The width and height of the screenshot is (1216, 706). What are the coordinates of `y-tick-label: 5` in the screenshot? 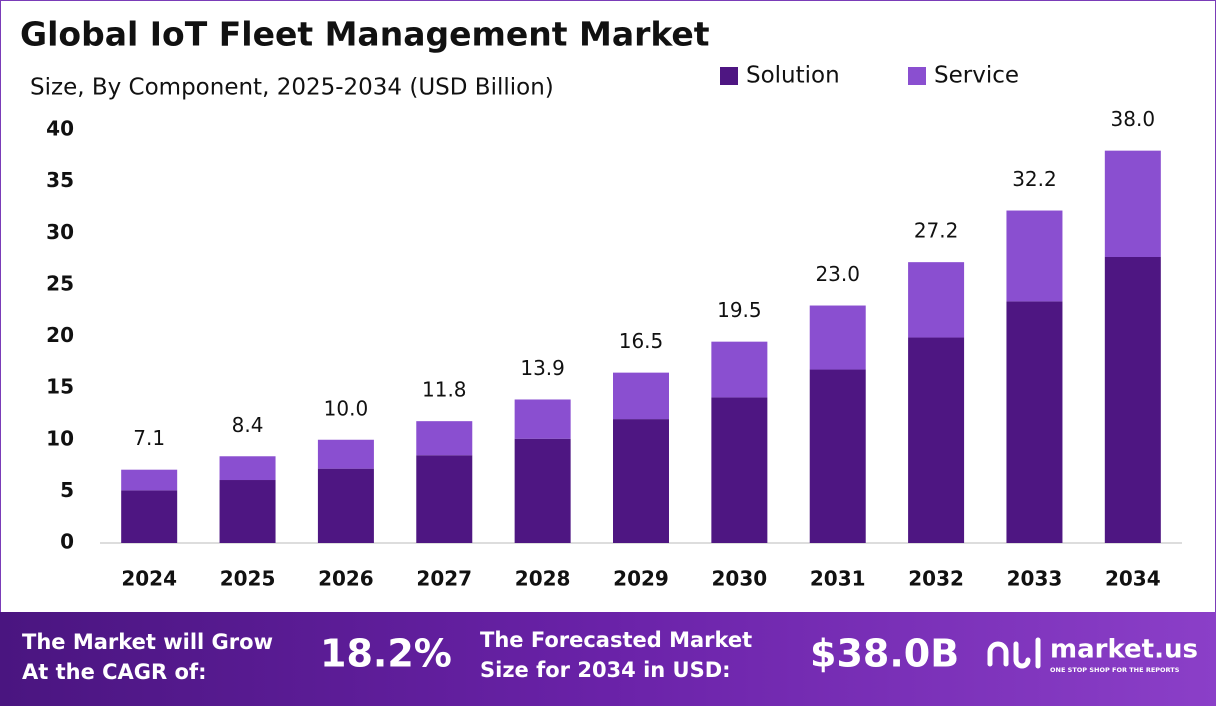 It's located at (67, 490).